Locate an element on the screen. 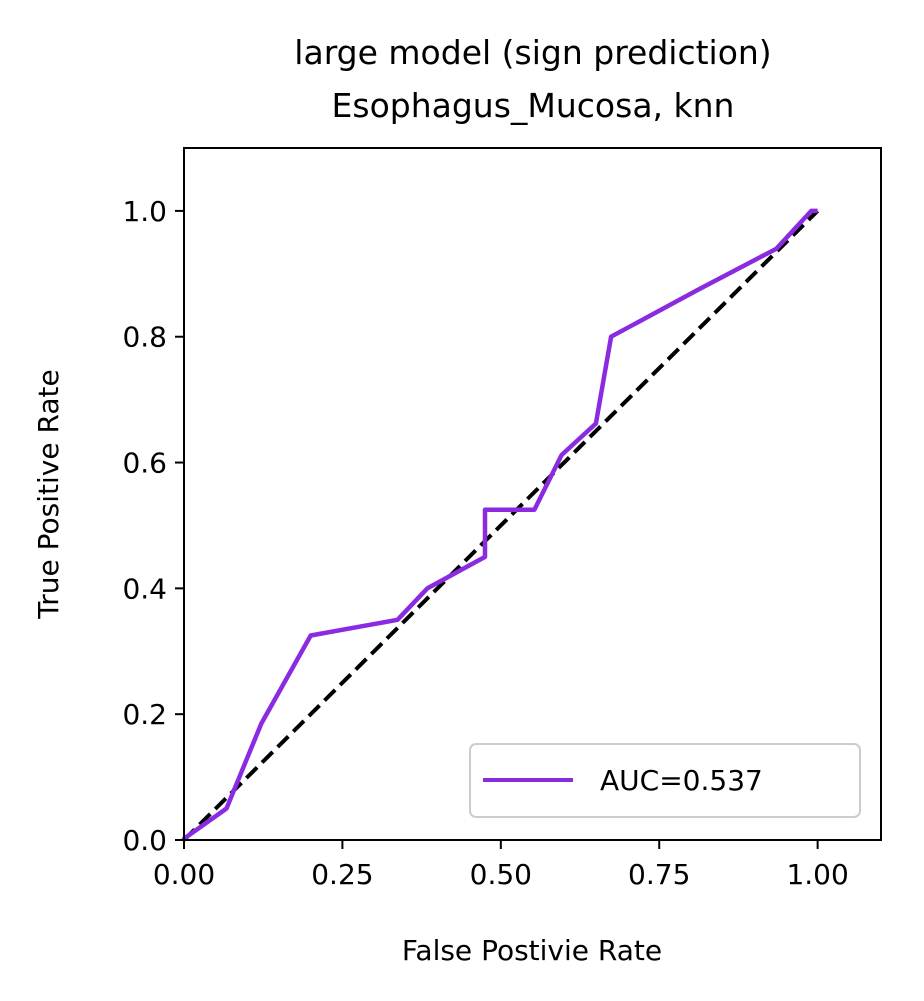 This screenshot has height=1001, width=924. legend-box is located at coordinates (665, 780).